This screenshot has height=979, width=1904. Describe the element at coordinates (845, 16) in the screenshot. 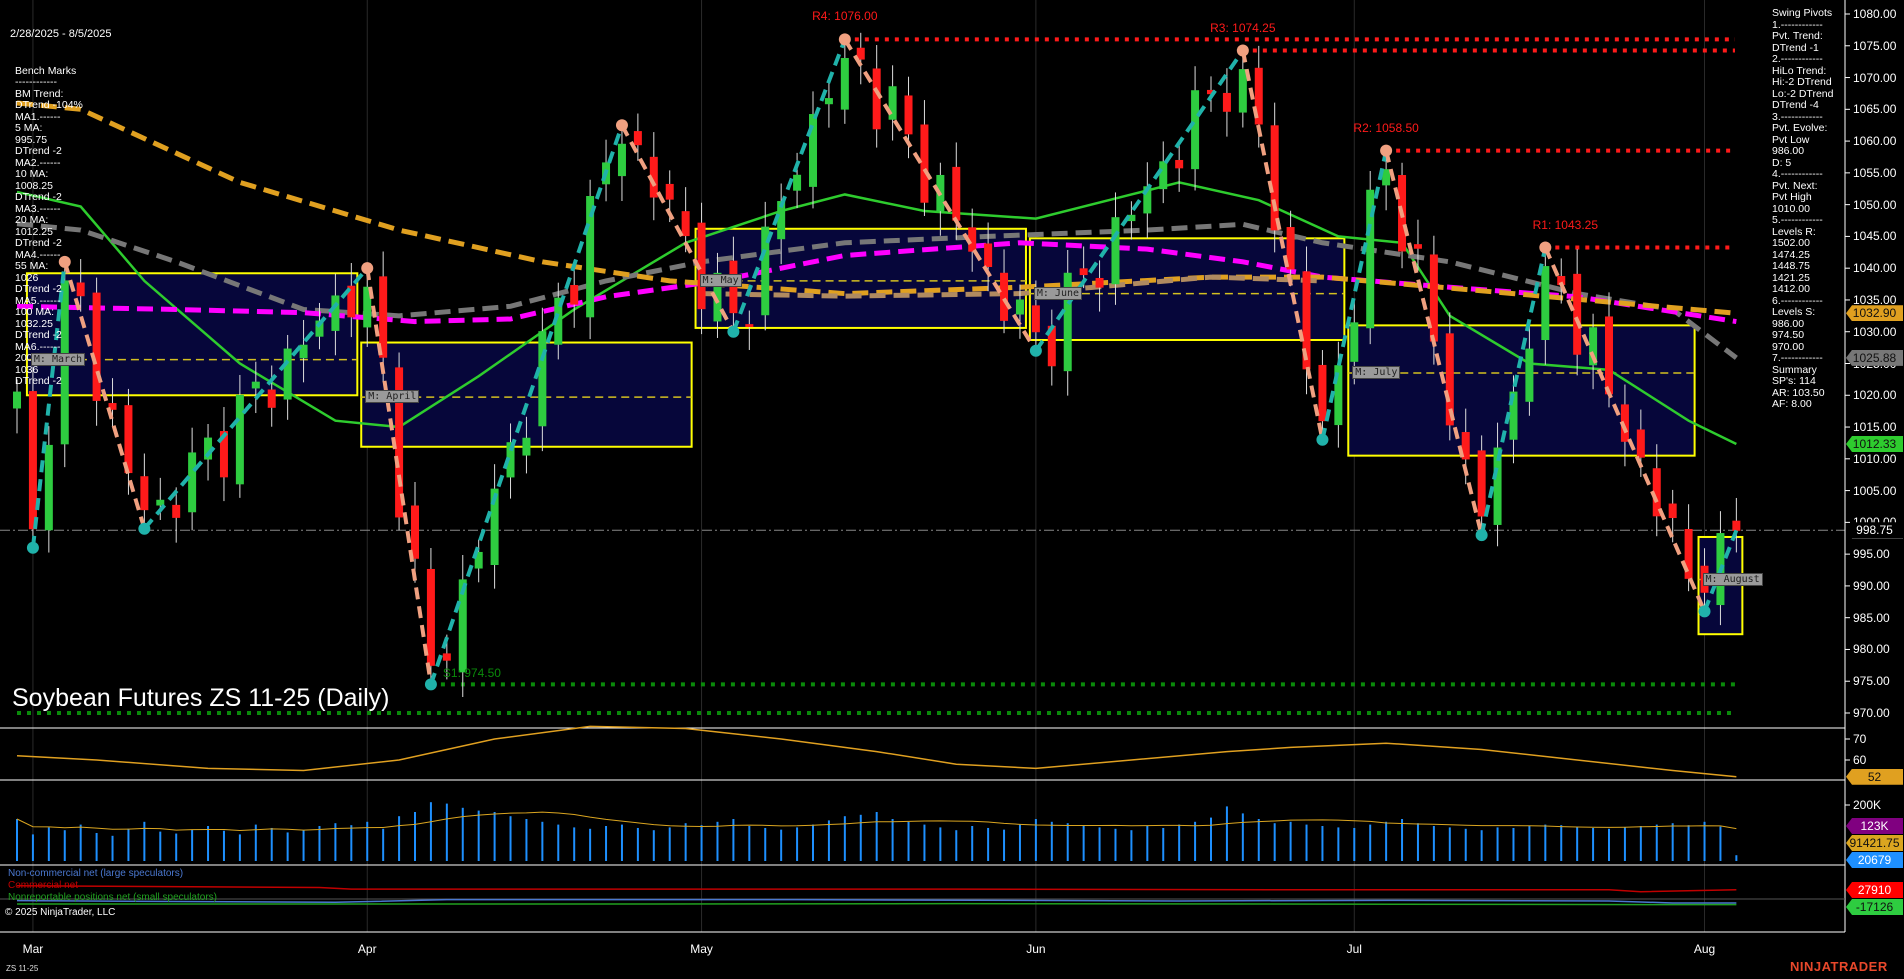

I see `resistance-label: R4: 1076.00` at that location.